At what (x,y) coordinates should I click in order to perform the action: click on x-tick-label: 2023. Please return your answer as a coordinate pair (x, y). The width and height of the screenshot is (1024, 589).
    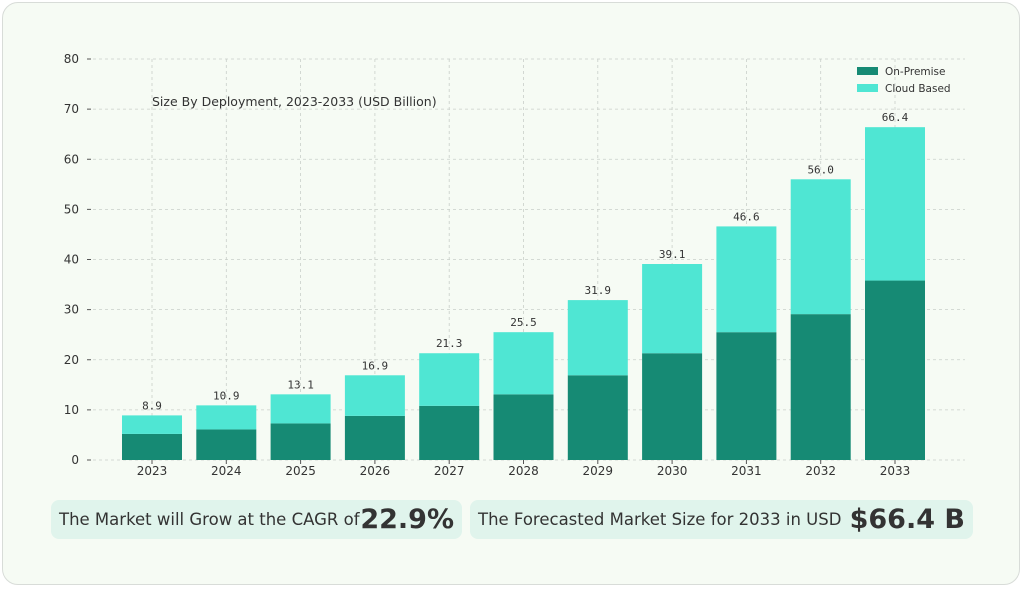
    Looking at the image, I should click on (152, 471).